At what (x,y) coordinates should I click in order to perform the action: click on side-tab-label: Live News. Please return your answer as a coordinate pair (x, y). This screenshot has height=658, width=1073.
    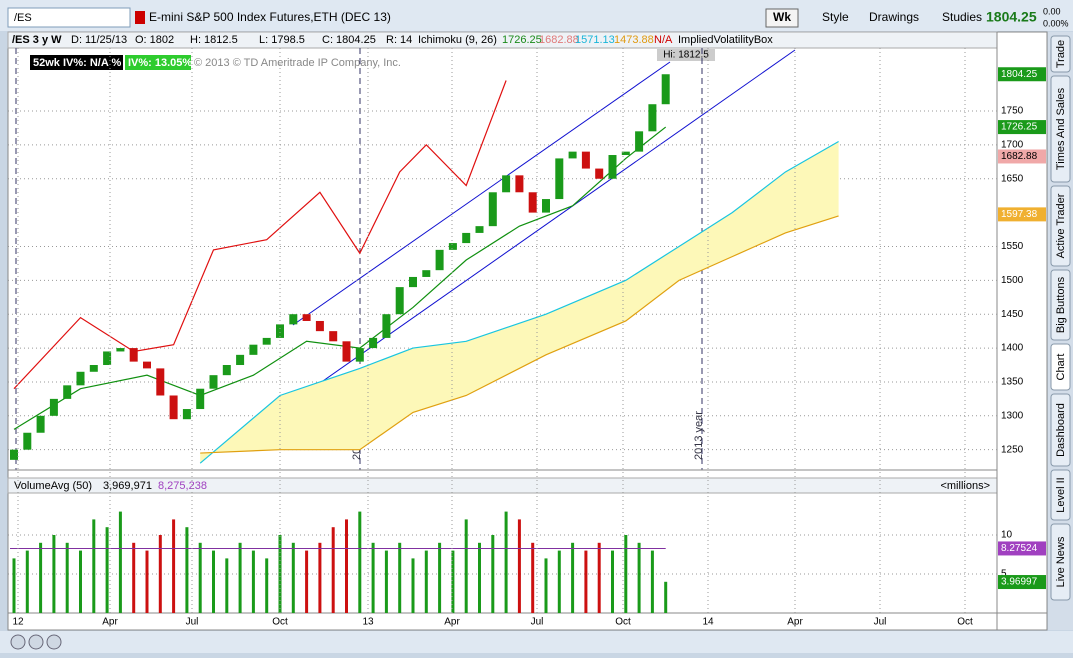
    Looking at the image, I should click on (1061, 561).